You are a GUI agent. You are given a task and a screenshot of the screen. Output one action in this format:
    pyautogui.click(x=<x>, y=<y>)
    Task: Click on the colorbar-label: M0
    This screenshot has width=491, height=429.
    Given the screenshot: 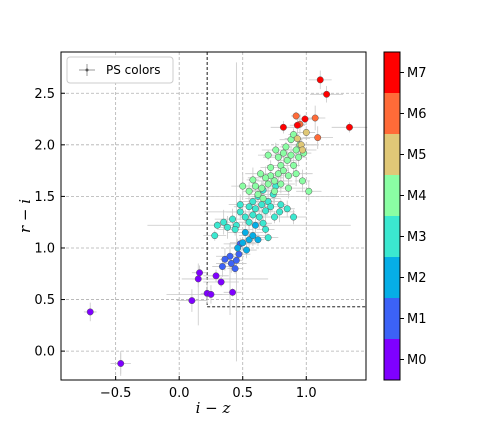 What is the action you would take?
    pyautogui.click(x=417, y=360)
    